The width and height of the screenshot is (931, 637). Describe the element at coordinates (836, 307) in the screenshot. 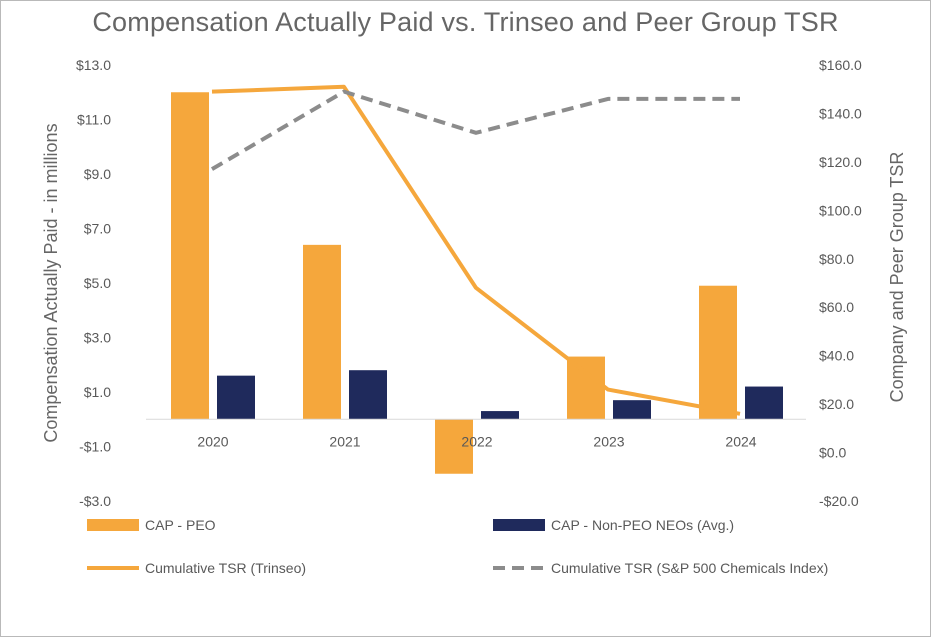

I see `y2-tick-label: $60.0` at that location.